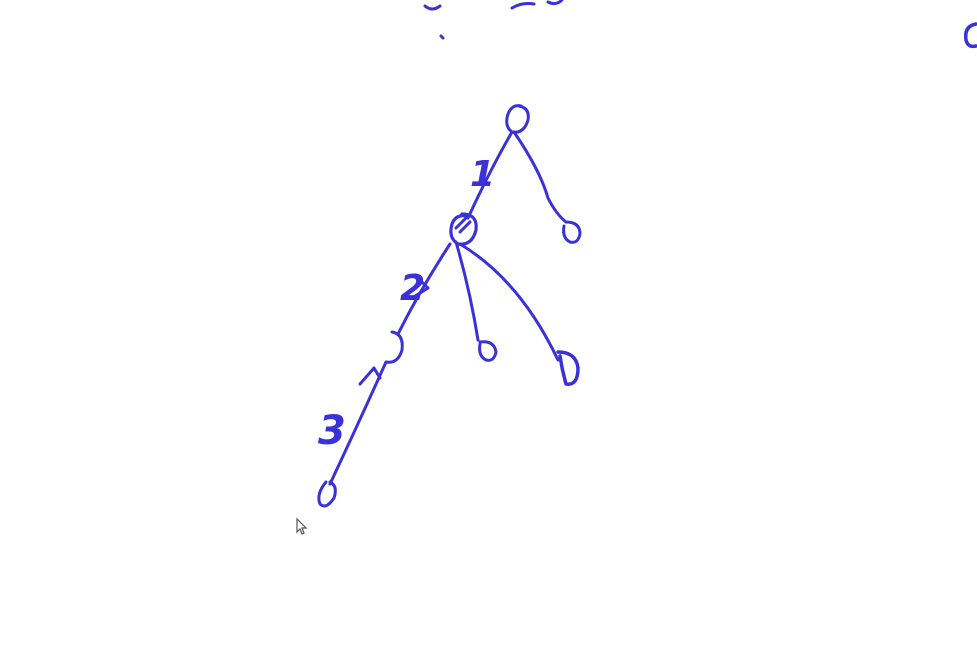 The width and height of the screenshot is (977, 664). What do you see at coordinates (358, 423) in the screenshot?
I see `edge-lower-bottom` at bounding box center [358, 423].